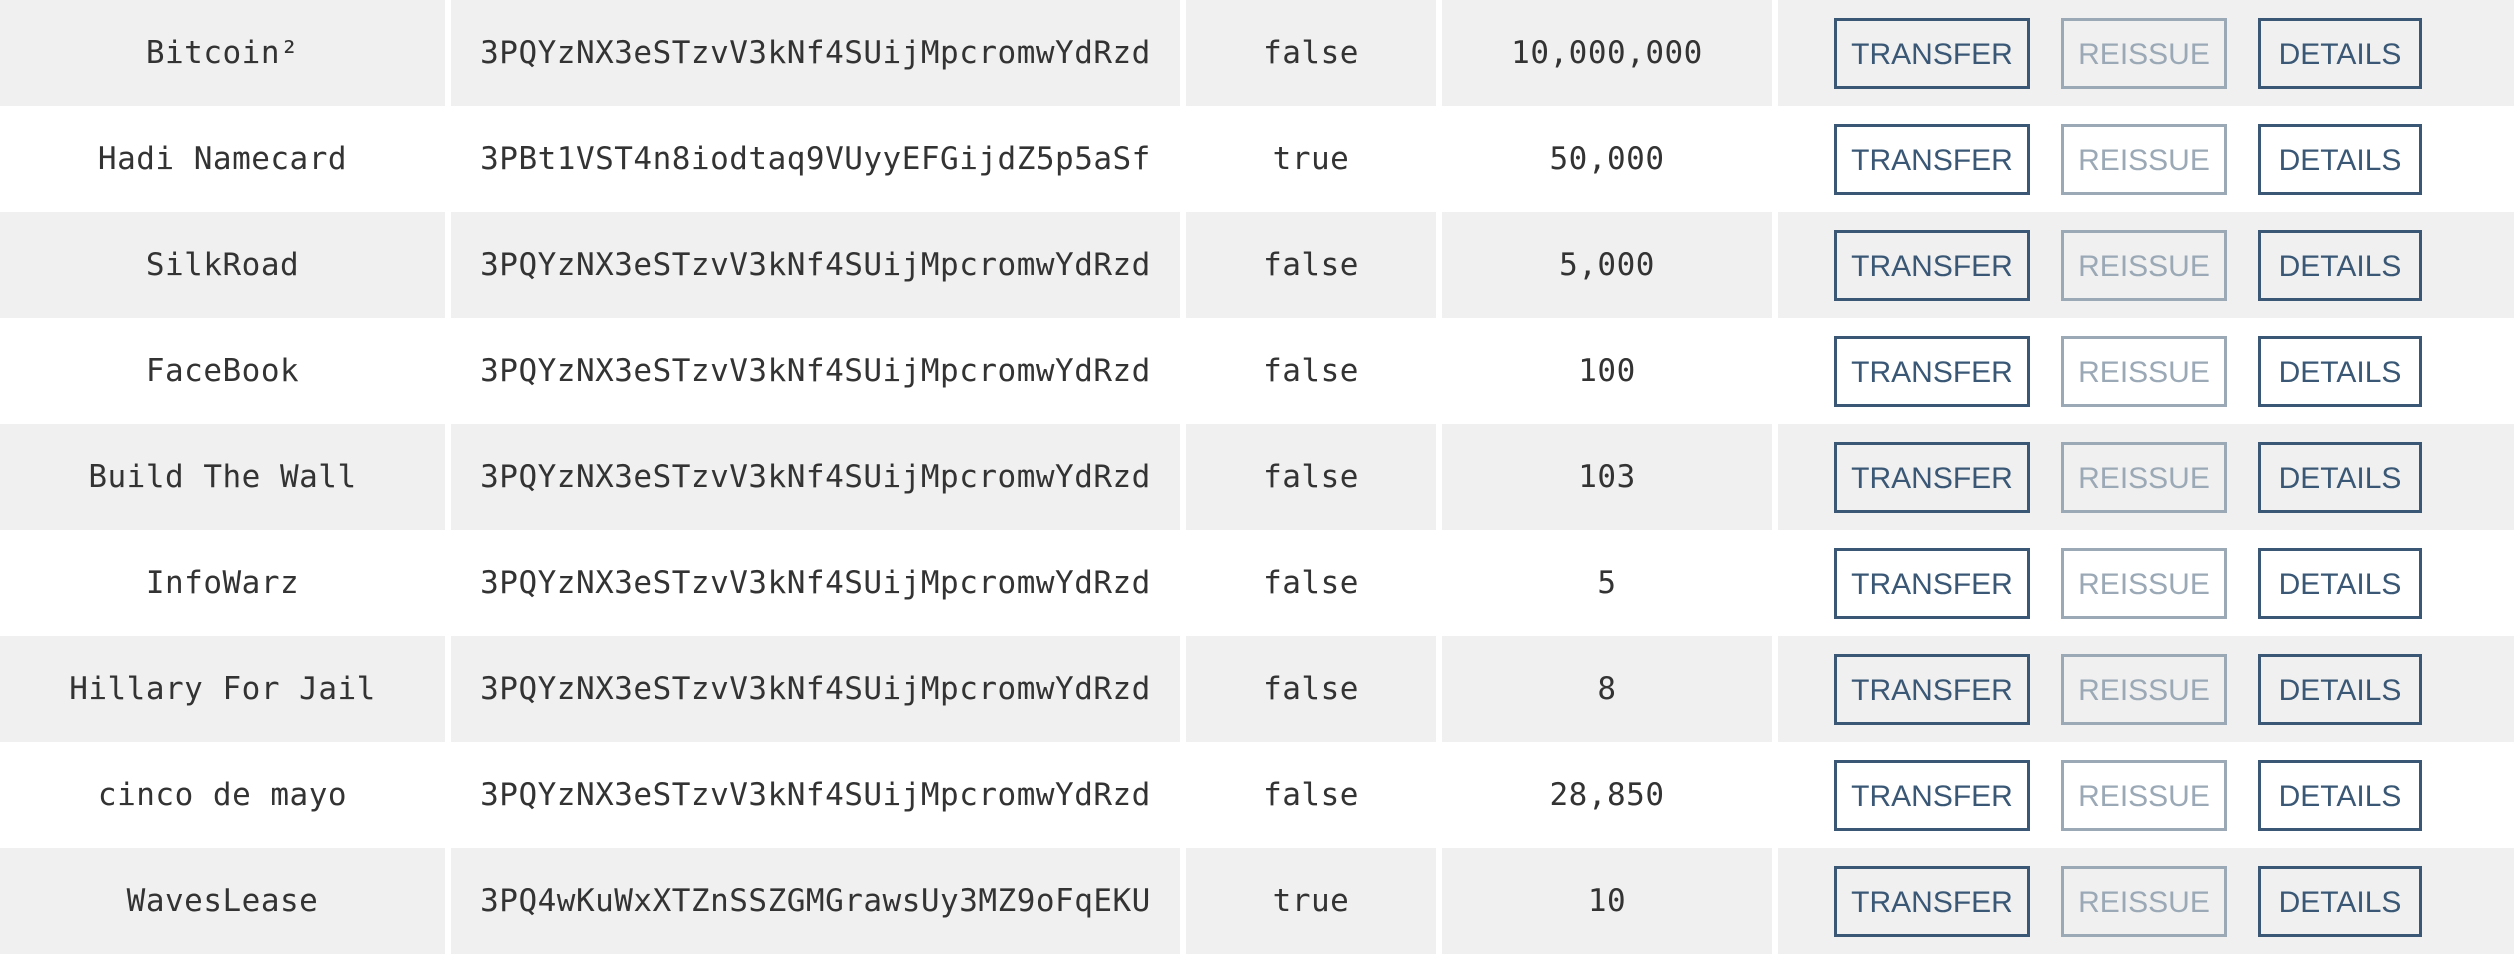  Describe the element at coordinates (1610, 371) in the screenshot. I see `quantity-value: 100` at that location.